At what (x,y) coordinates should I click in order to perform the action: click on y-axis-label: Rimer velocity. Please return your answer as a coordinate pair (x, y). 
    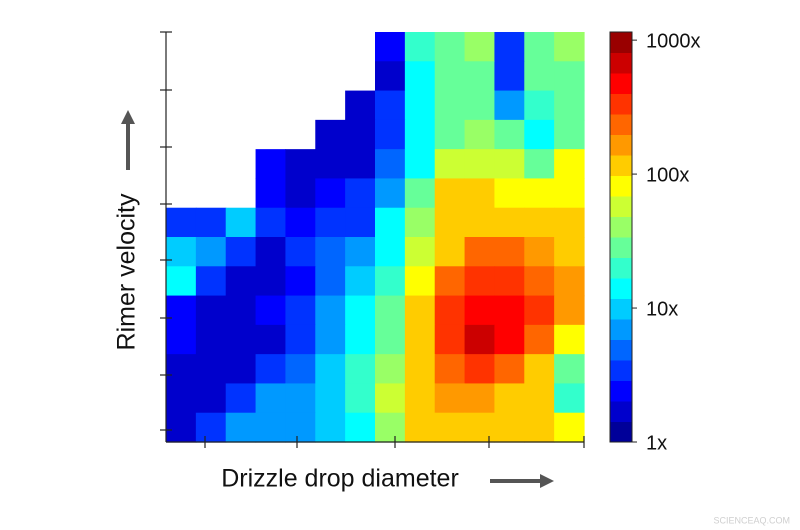
    Looking at the image, I should click on (127, 271).